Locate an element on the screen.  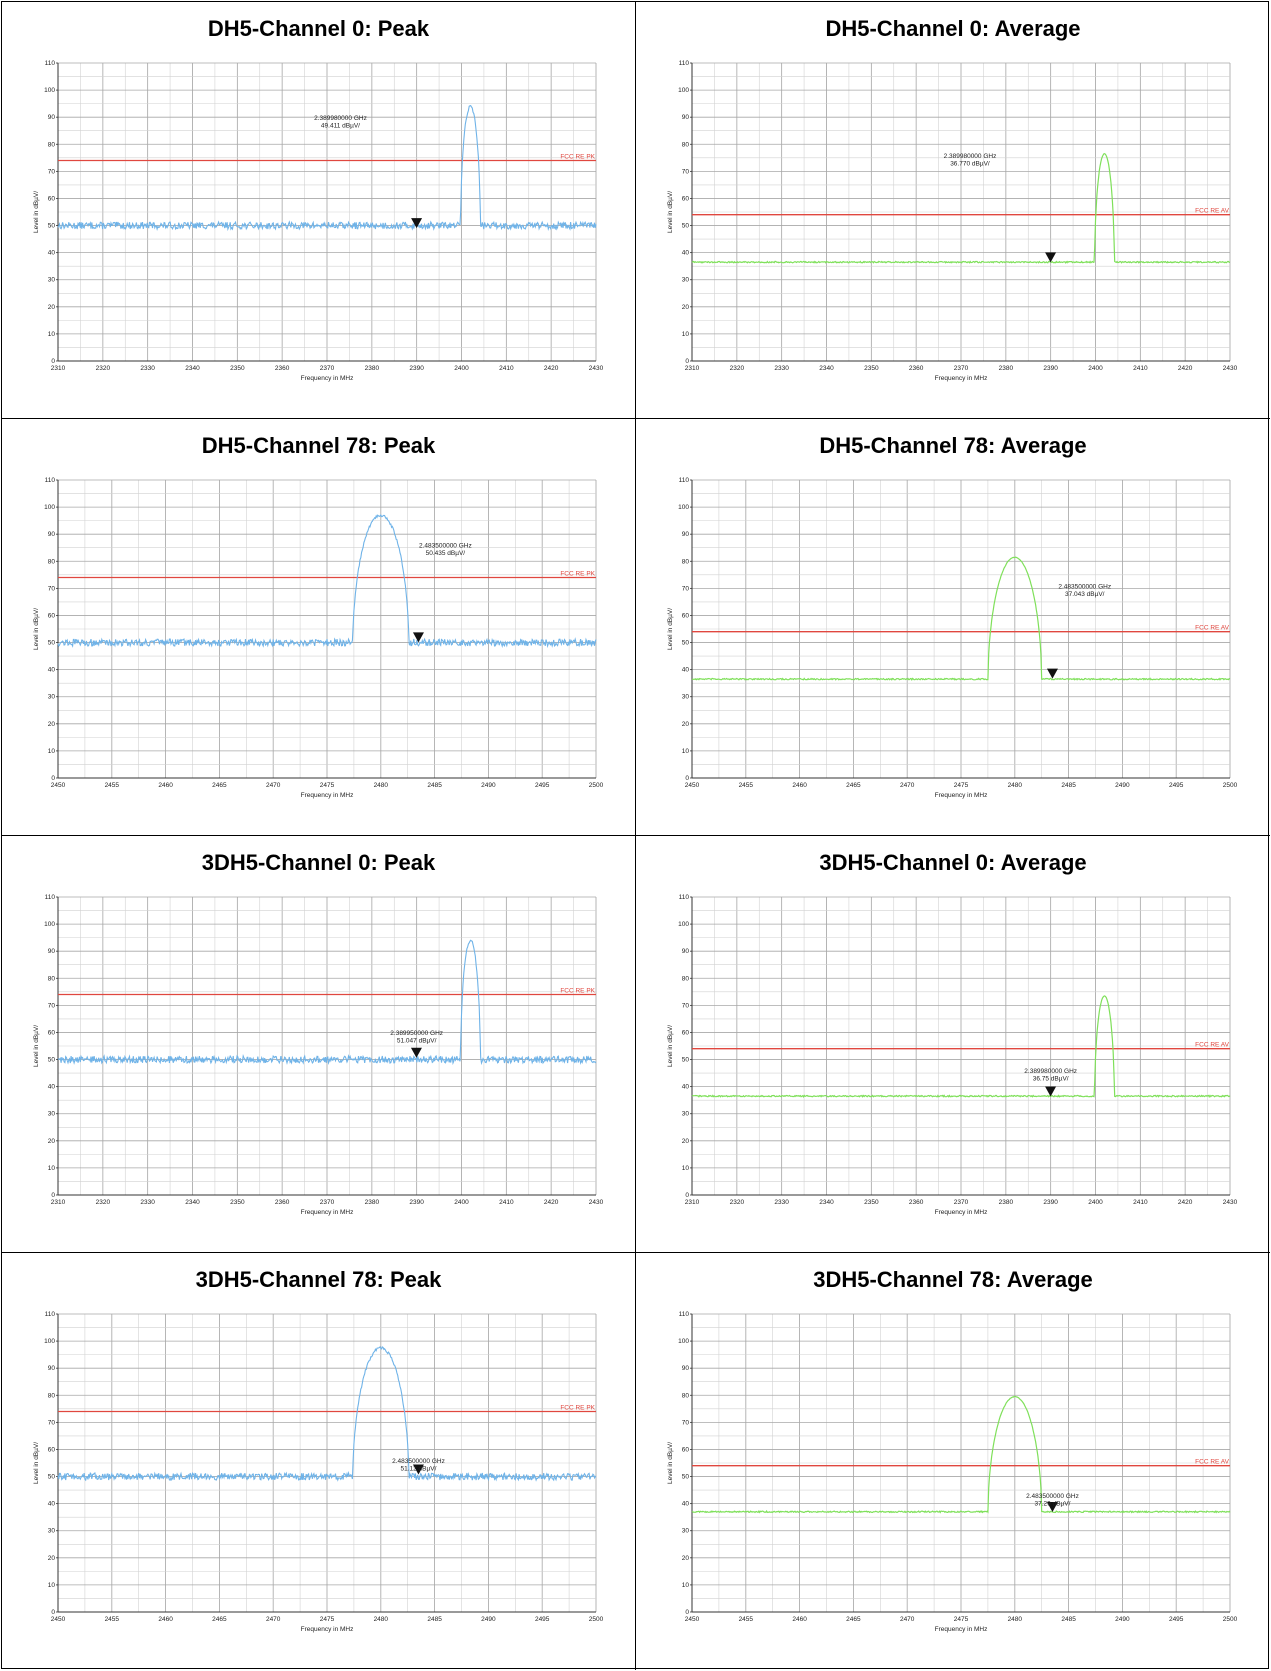
x-tick-label: 2495 is located at coordinates (542, 785).